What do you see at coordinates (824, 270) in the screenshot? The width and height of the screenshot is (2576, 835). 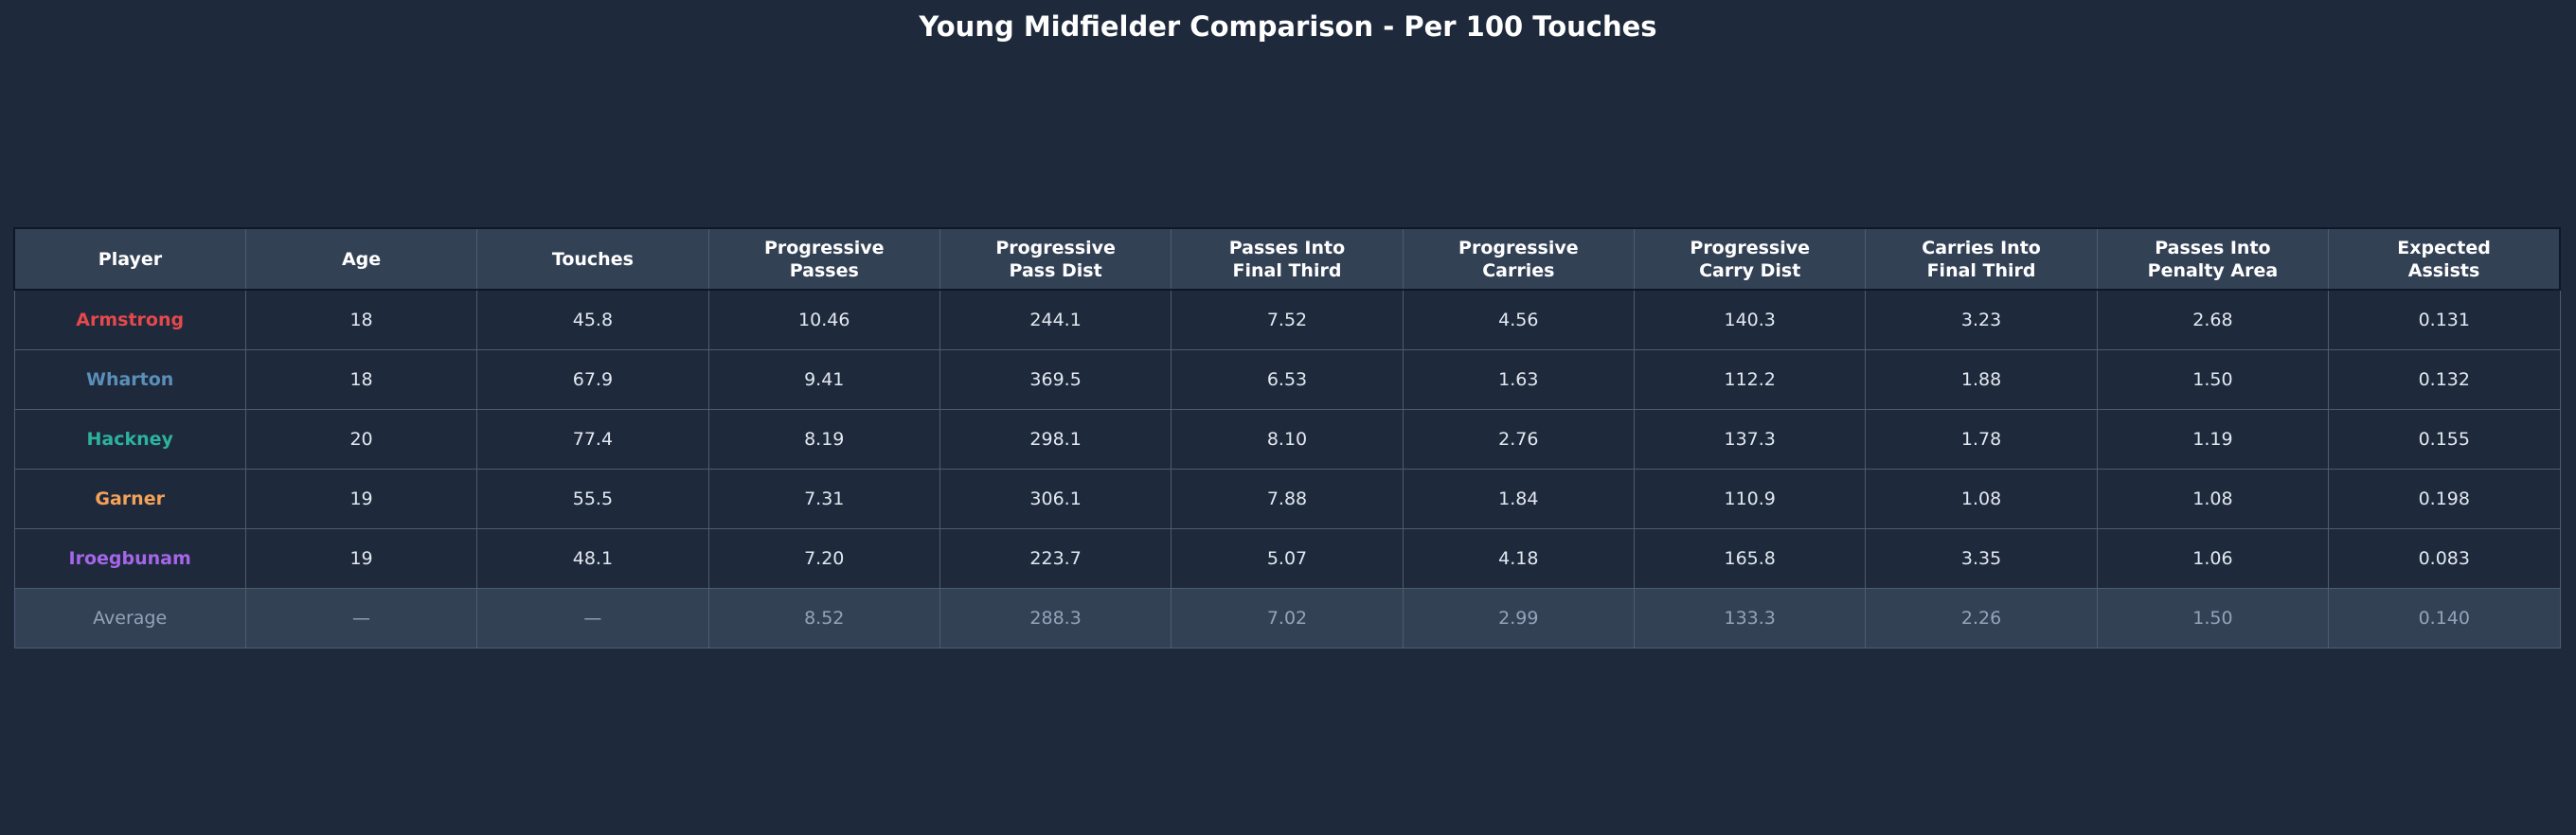 I see `column-header-label: Passes` at bounding box center [824, 270].